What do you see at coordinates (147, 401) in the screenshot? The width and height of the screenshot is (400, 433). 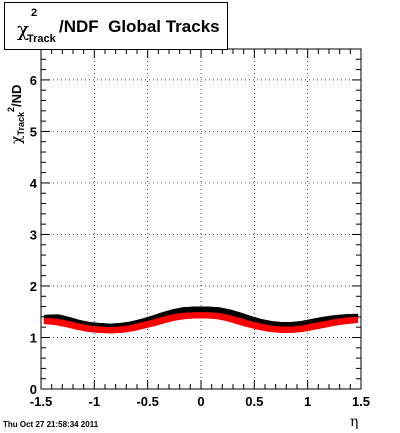 I see `x-tick-label: -0.5` at bounding box center [147, 401].